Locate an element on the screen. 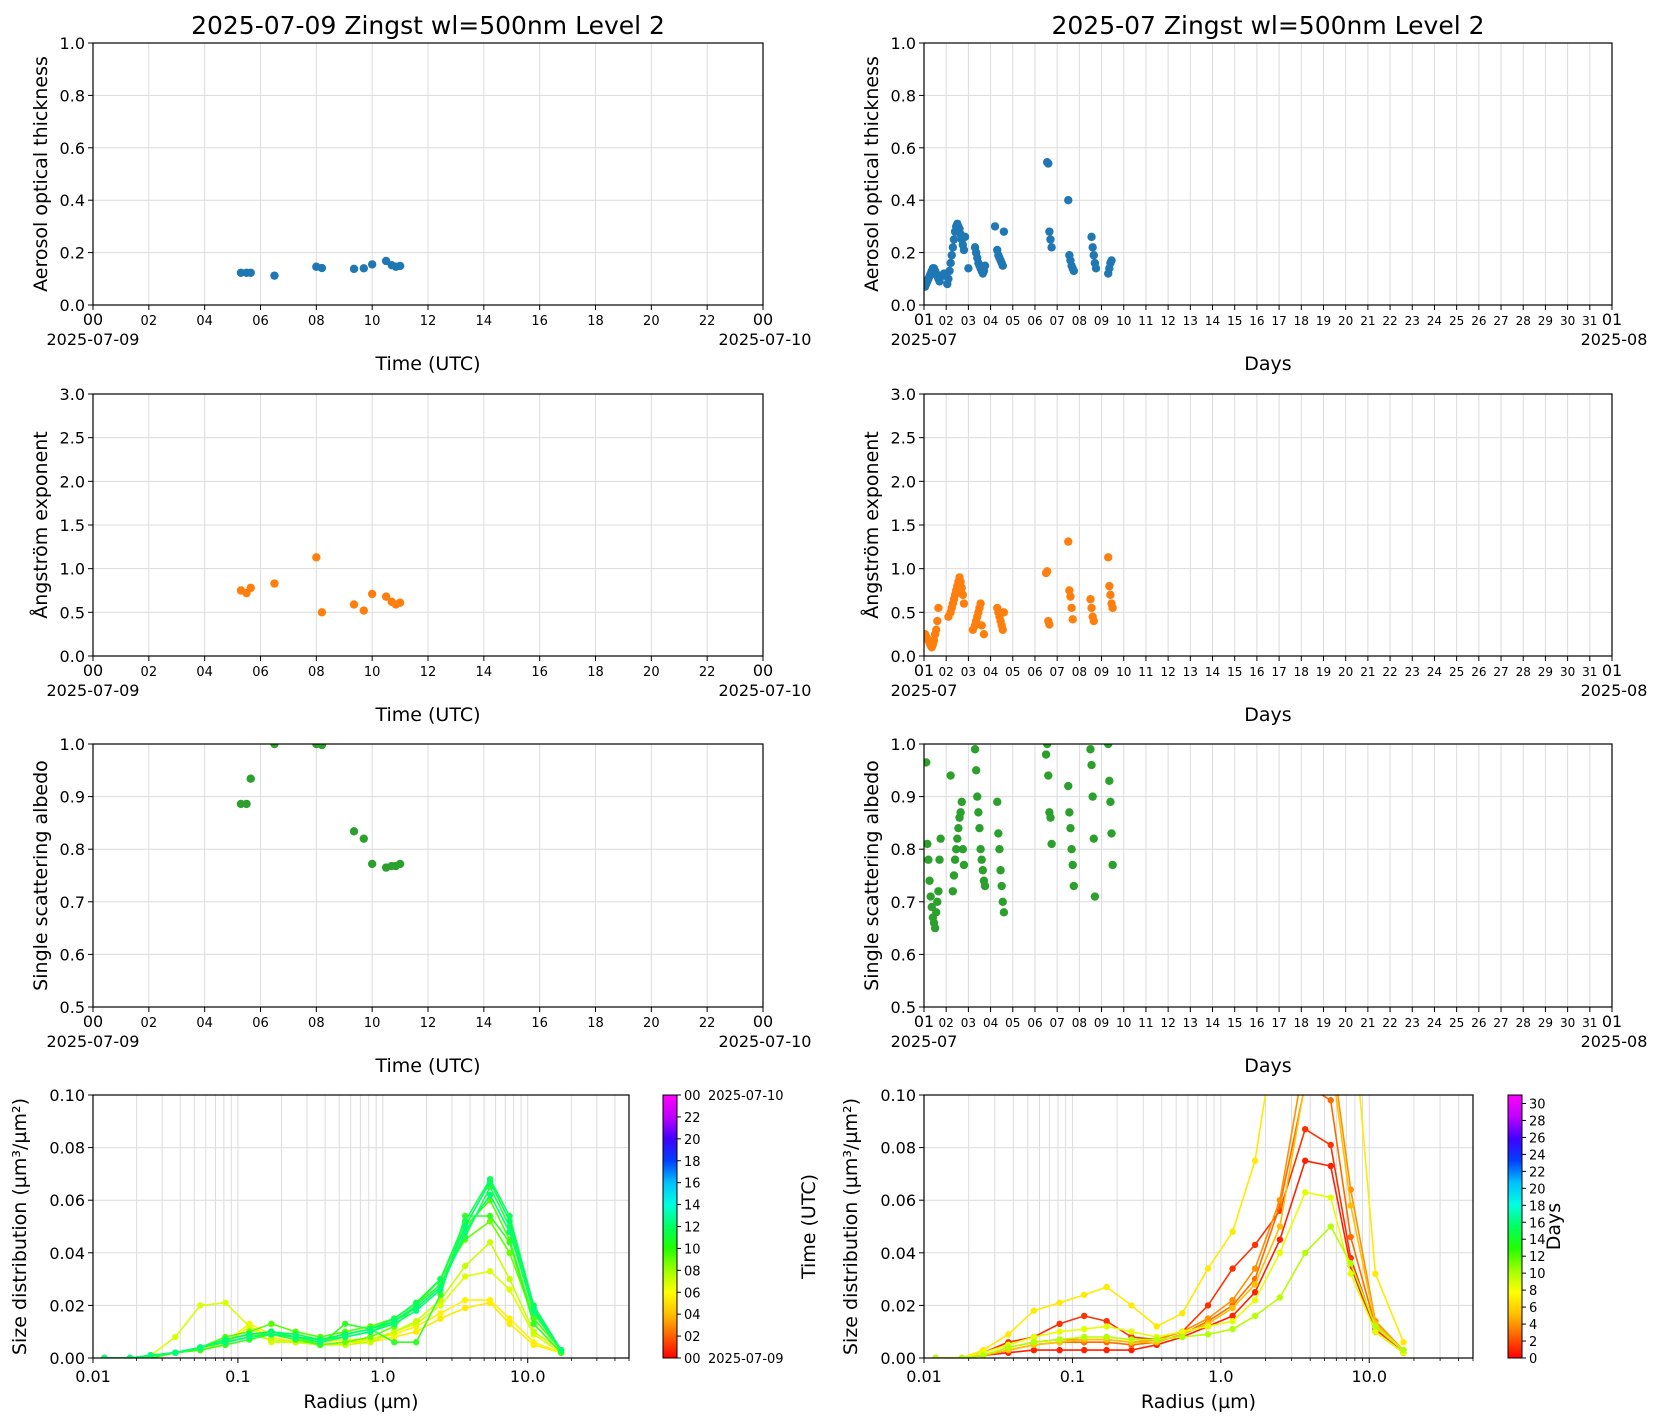 This screenshot has height=1420, width=1654. colorbar-tick-label: 24 is located at coordinates (1537, 1155).